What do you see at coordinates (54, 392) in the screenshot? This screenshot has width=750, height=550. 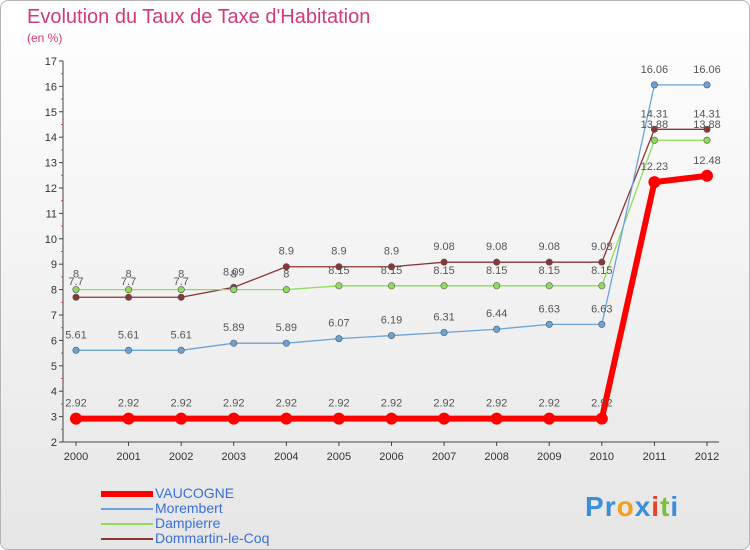 I see `y-tick-label: 4` at bounding box center [54, 392].